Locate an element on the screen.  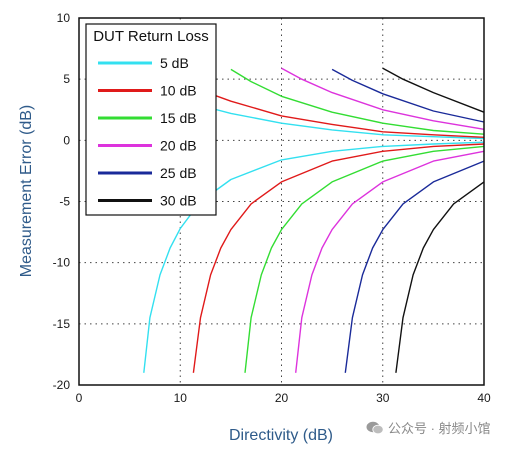
x-axis-title: Directivity (dB) is located at coordinates (281, 435).